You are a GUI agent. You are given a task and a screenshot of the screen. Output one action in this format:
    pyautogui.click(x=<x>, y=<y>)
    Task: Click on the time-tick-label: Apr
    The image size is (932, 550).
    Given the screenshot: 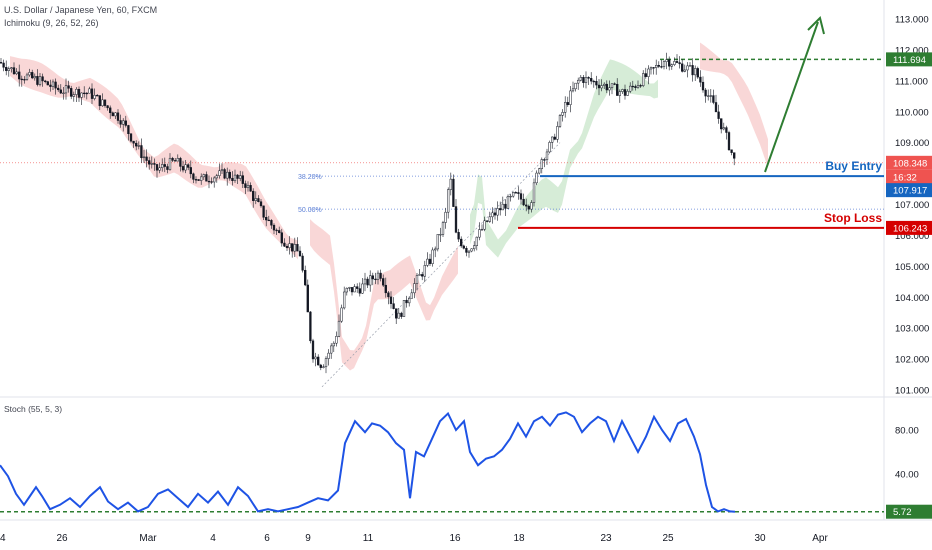 What is the action you would take?
    pyautogui.click(x=820, y=538)
    